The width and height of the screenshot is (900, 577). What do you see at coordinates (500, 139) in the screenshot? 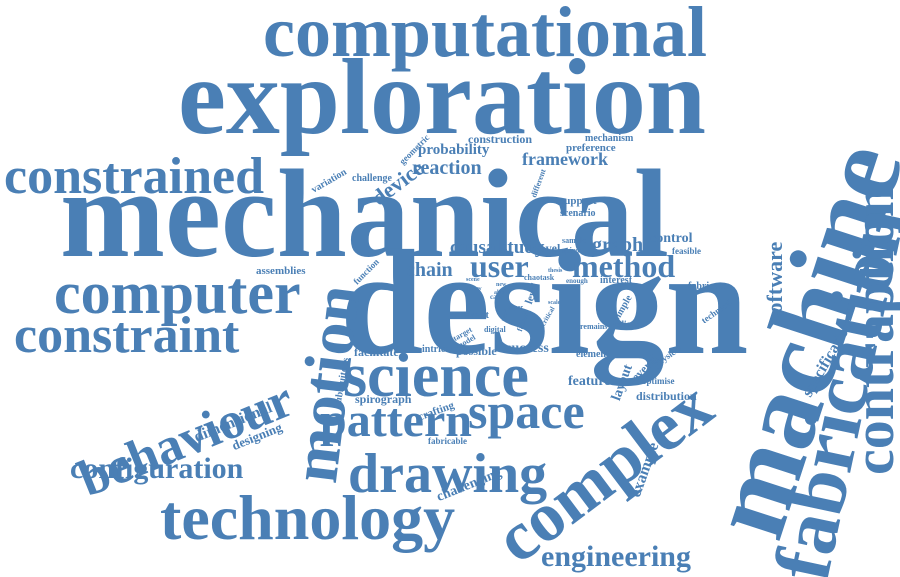
I see `word-construction: construction` at bounding box center [500, 139].